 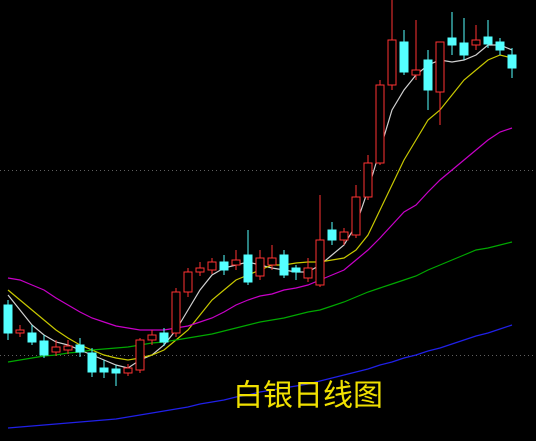 What do you see at coordinates (308, 396) in the screenshot?
I see `chart-title: 白银日线图` at bounding box center [308, 396].